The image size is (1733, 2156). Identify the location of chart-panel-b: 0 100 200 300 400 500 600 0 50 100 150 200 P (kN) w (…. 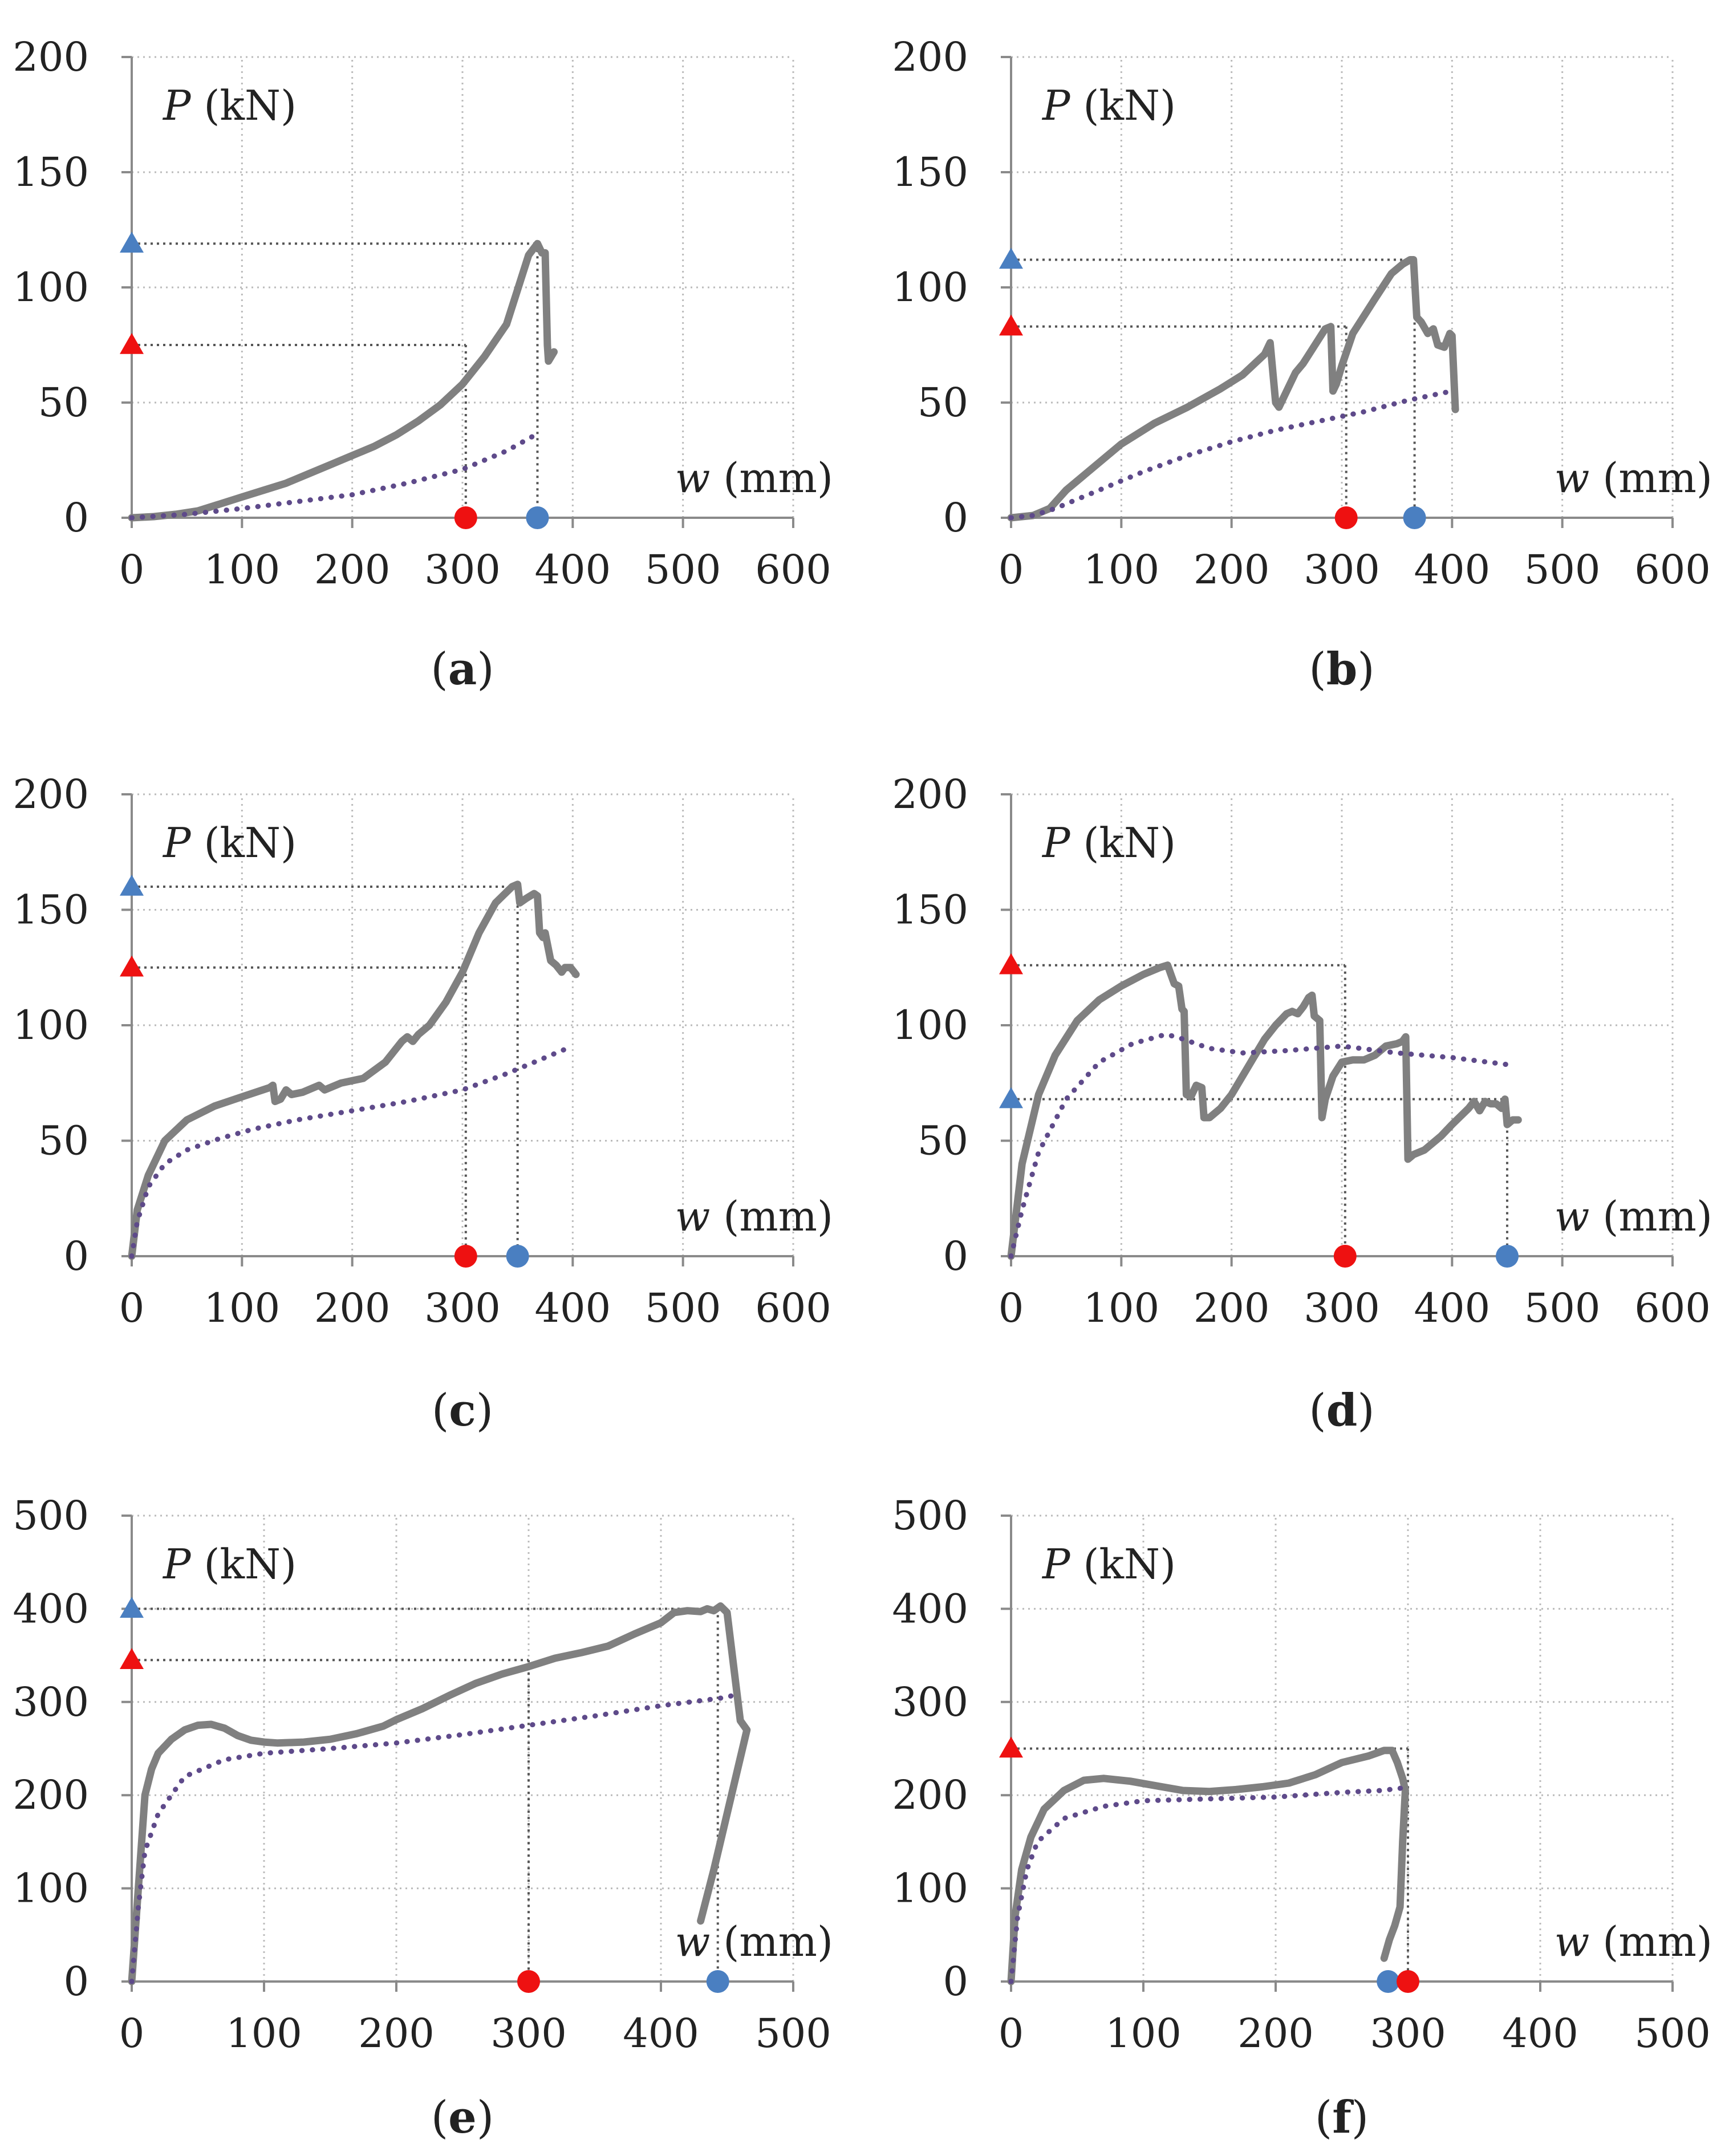
(1302, 364).